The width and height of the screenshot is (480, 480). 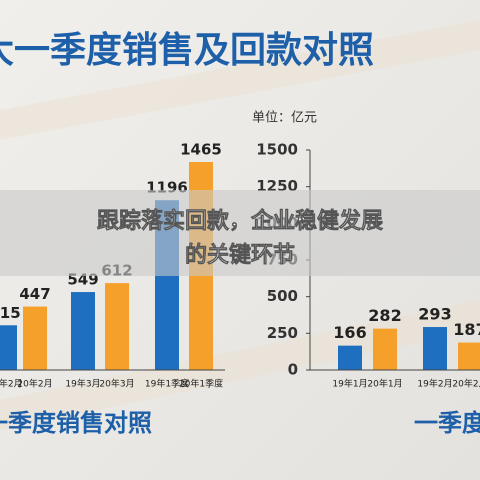 What do you see at coordinates (349, 384) in the screenshot?
I see `x-tick-label: 19年1月` at bounding box center [349, 384].